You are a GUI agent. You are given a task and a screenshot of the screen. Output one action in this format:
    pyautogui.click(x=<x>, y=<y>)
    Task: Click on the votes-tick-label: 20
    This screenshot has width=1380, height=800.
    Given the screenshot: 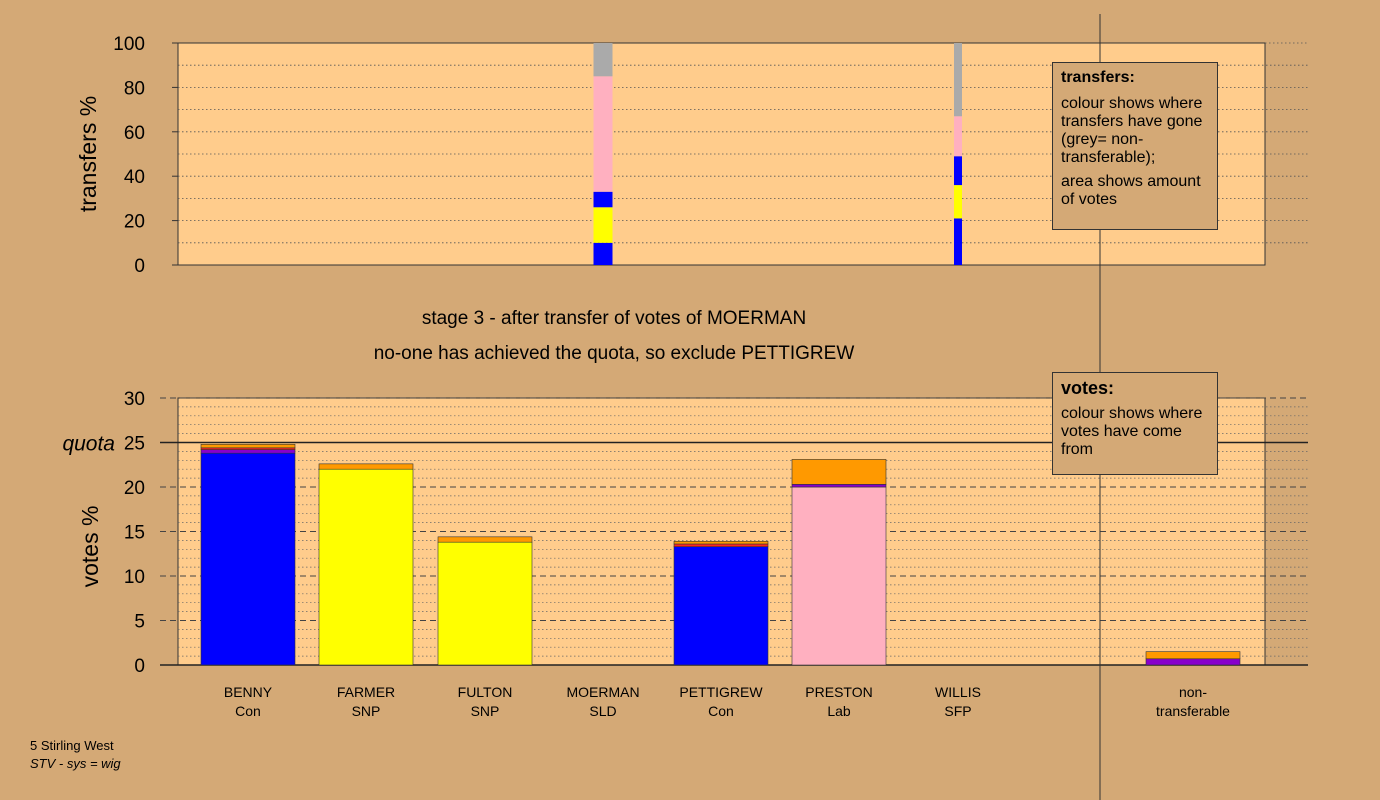 What is the action you would take?
    pyautogui.click(x=134, y=488)
    